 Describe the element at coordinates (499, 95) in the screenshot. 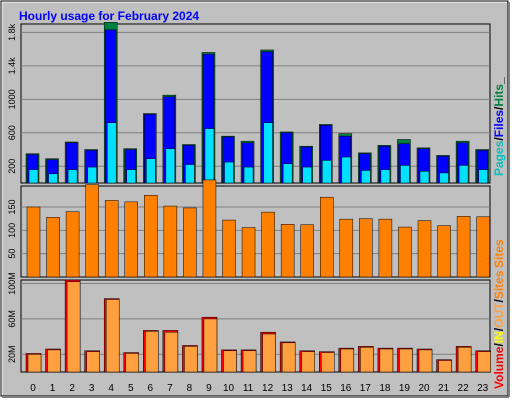

I see `legend-hits: Hits` at that location.